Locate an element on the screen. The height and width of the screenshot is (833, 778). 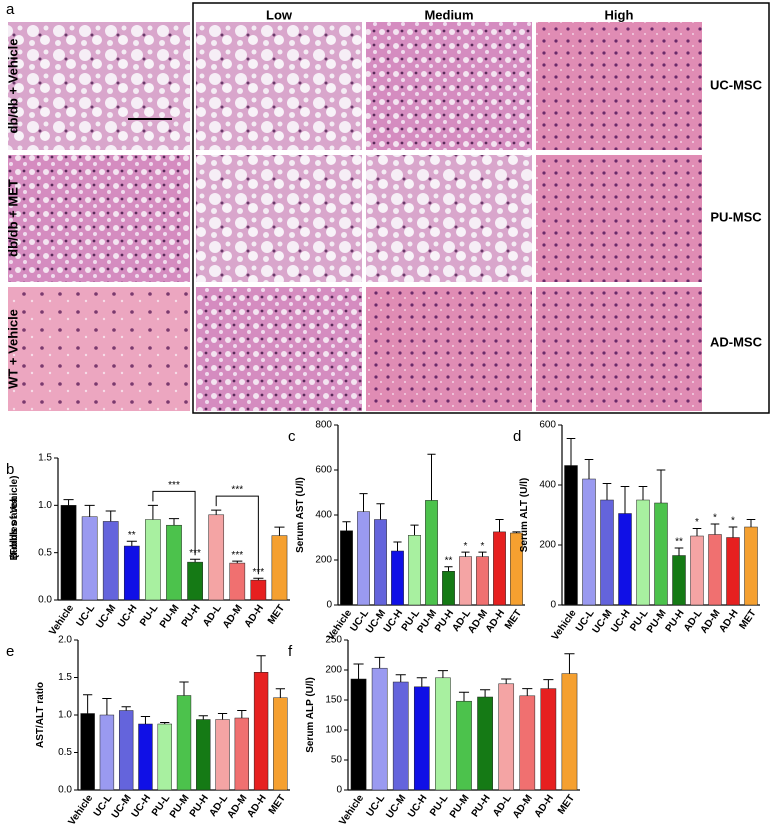
row-header: WT + Vehicle is located at coordinates (12, 349).